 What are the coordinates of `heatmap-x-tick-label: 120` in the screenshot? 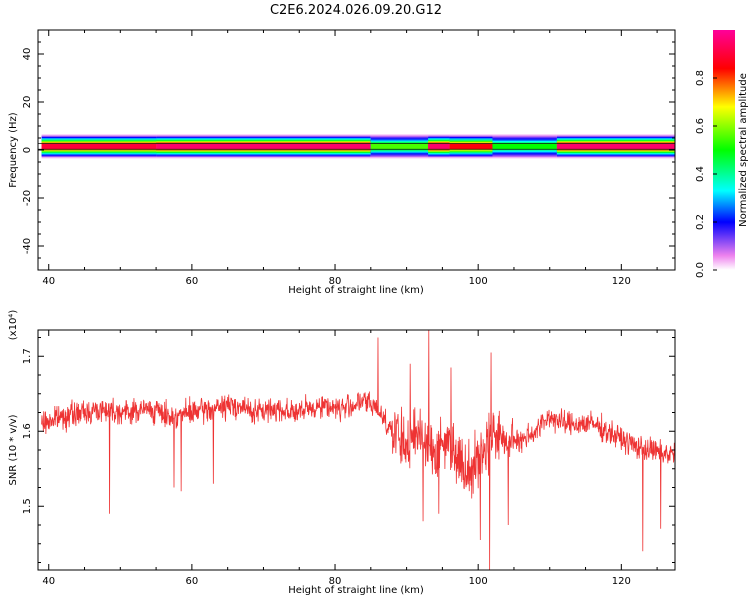 It's located at (621, 281).